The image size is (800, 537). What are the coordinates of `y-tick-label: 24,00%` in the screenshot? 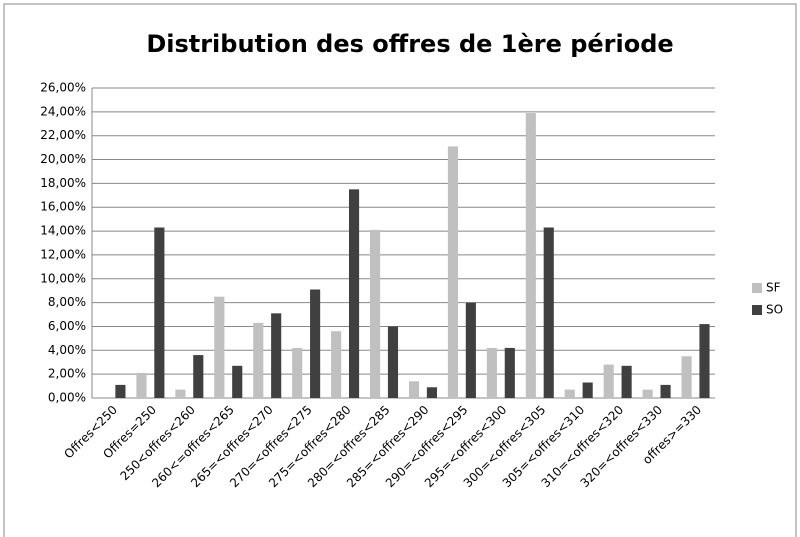 It's located at (63, 111).